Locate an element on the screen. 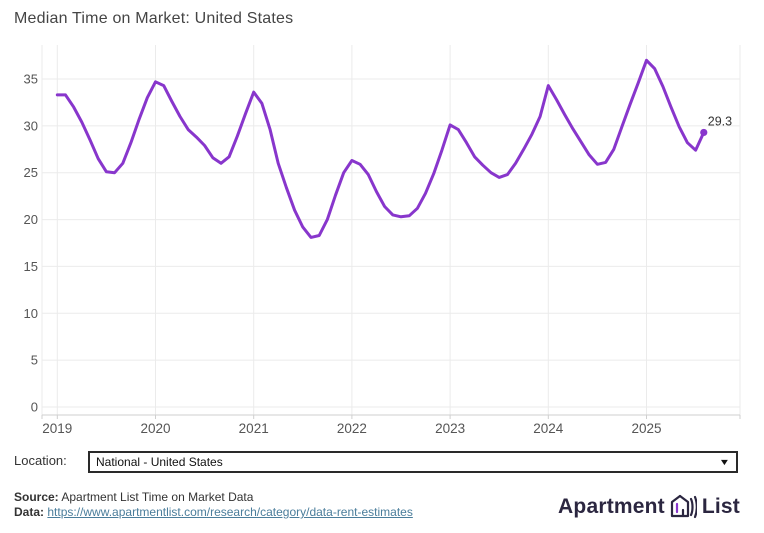 This screenshot has height=533, width=764. apartment-list-house-icon is located at coordinates (683, 507).